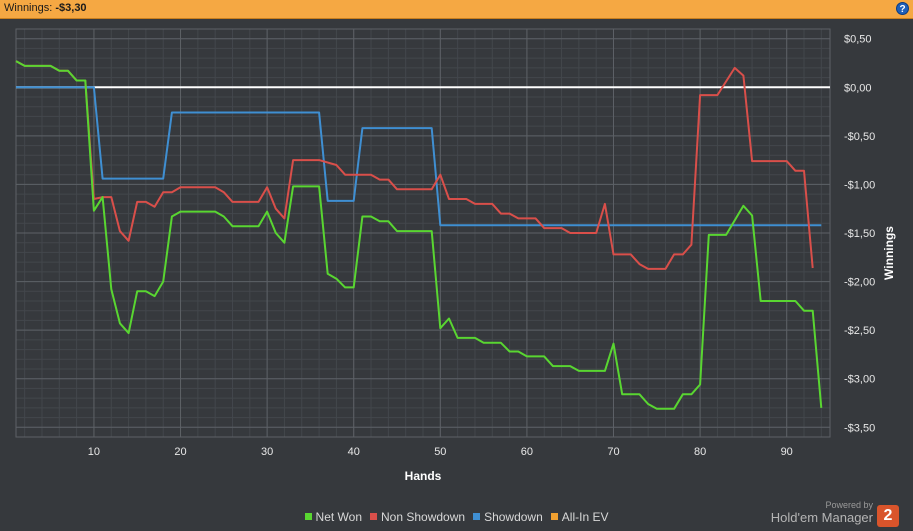 This screenshot has width=913, height=531. What do you see at coordinates (849, 505) in the screenshot?
I see `powered-by-text: Powered by` at bounding box center [849, 505].